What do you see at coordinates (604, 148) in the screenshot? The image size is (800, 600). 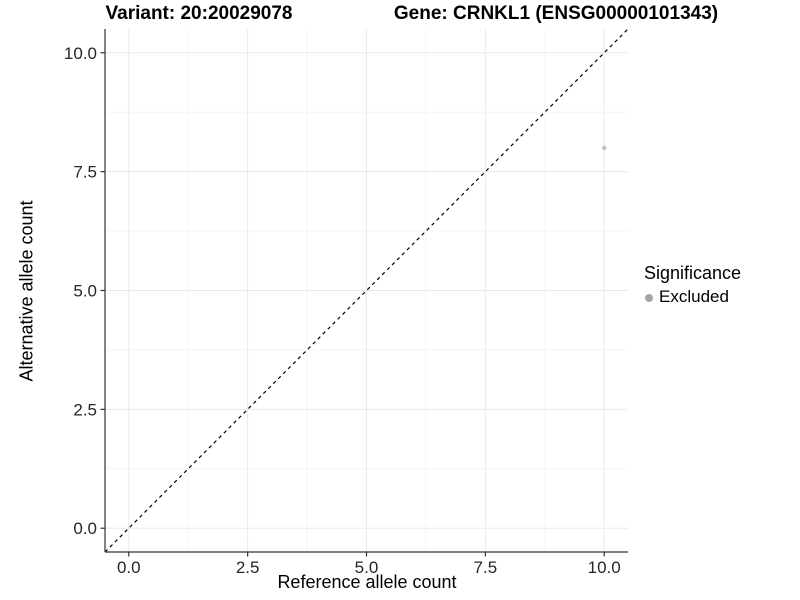 I see `data-point` at bounding box center [604, 148].